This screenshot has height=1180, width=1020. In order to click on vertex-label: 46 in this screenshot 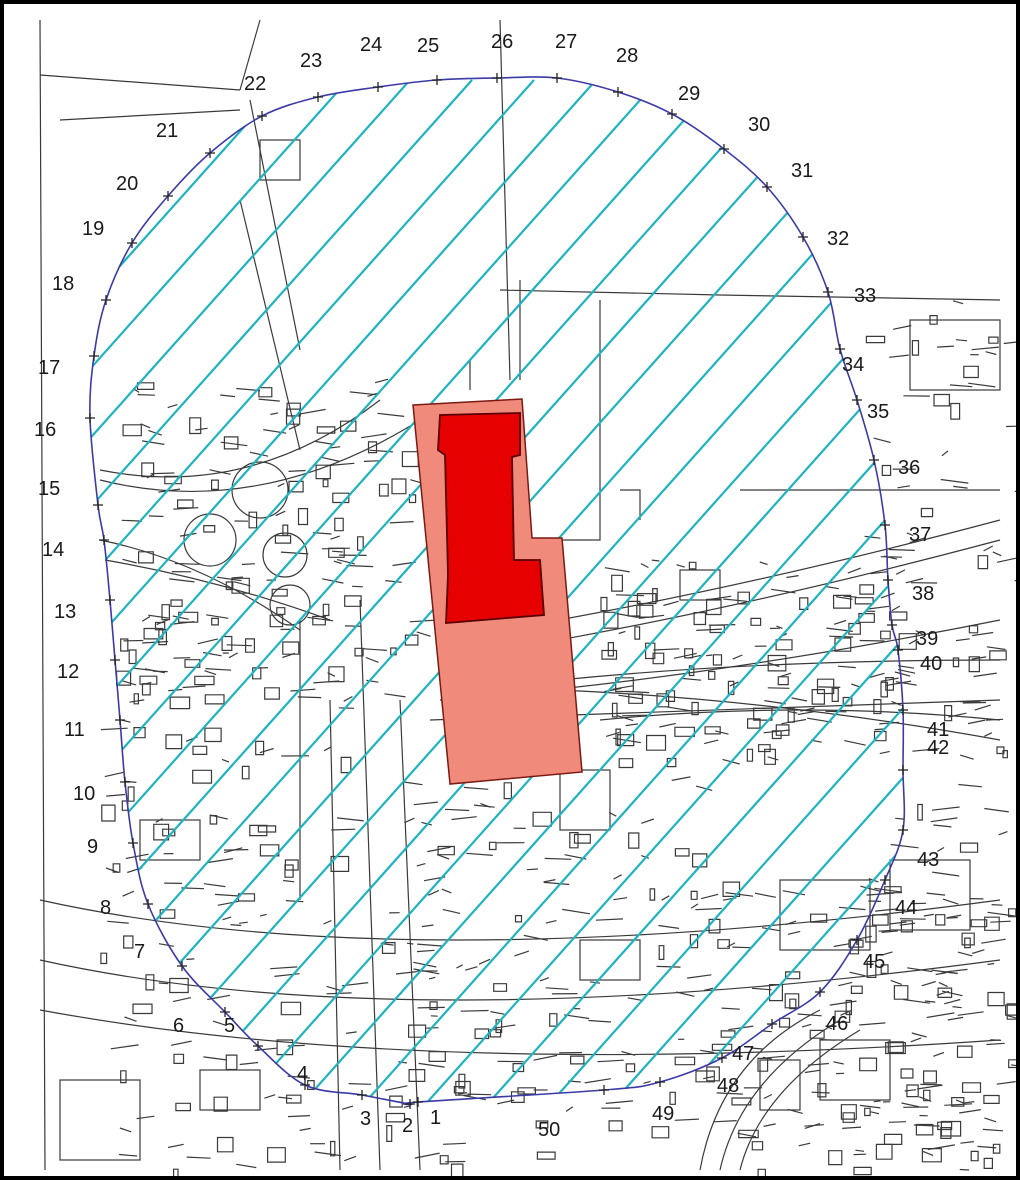, I will do `click(837, 1024)`.